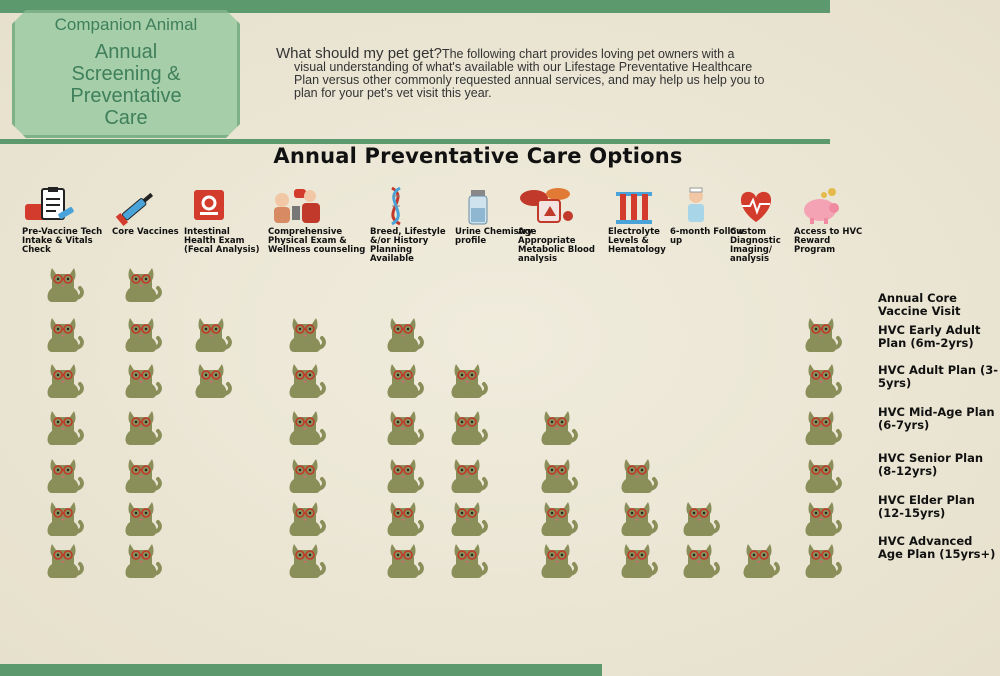 Image resolution: width=1000 pixels, height=676 pixels. I want to click on column-header: Pre-Vaccine Tech Intake & Vitals Check, so click(68, 220).